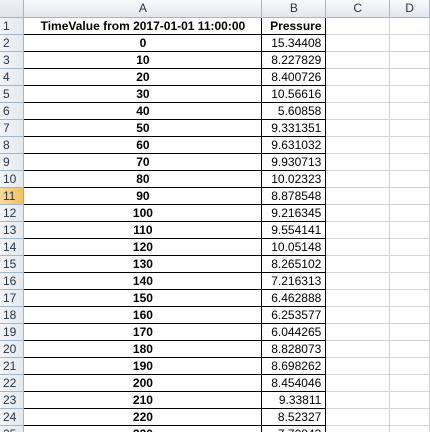  I want to click on row-header: 11, so click(12, 196).